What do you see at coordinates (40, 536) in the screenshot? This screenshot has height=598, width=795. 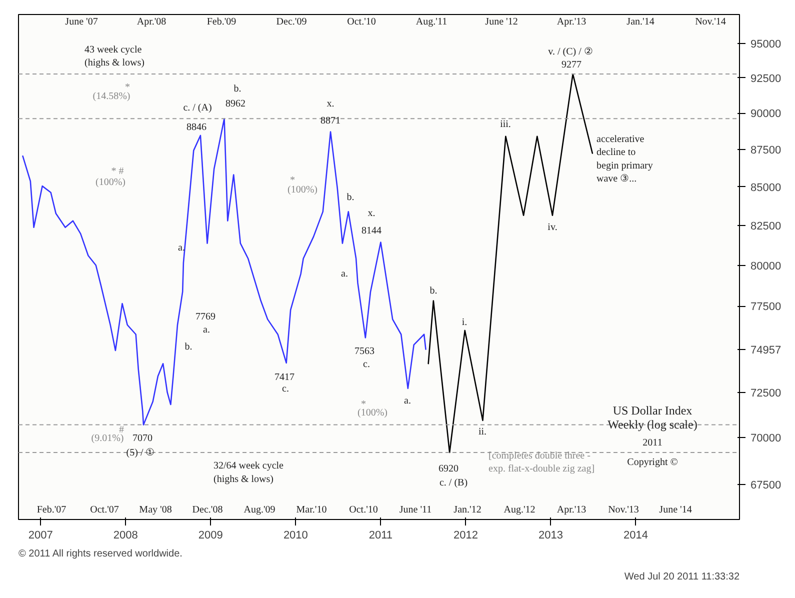 I see `x-tick-label: 2007` at bounding box center [40, 536].